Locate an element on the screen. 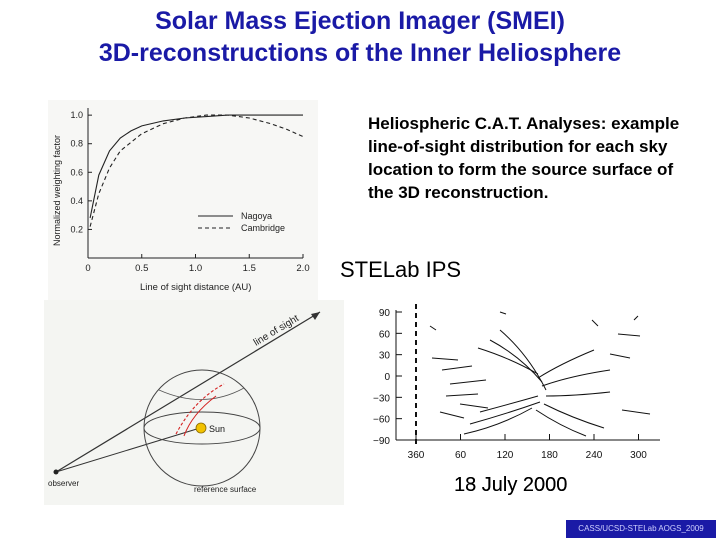 Image resolution: width=720 pixels, height=540 pixels. date-label-13: 13 July 2000 is located at coordinates (511, 485).